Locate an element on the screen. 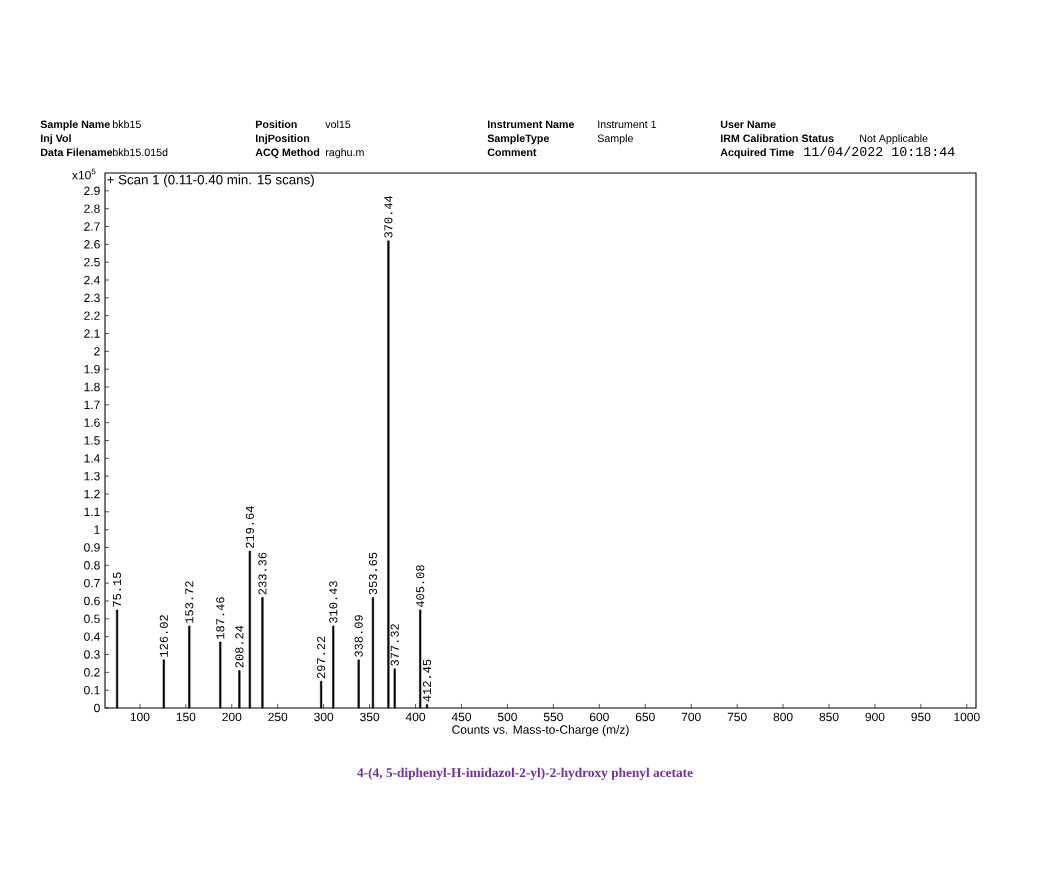 This screenshot has height=874, width=1051. y-tick-label: 2.6 is located at coordinates (92, 244).